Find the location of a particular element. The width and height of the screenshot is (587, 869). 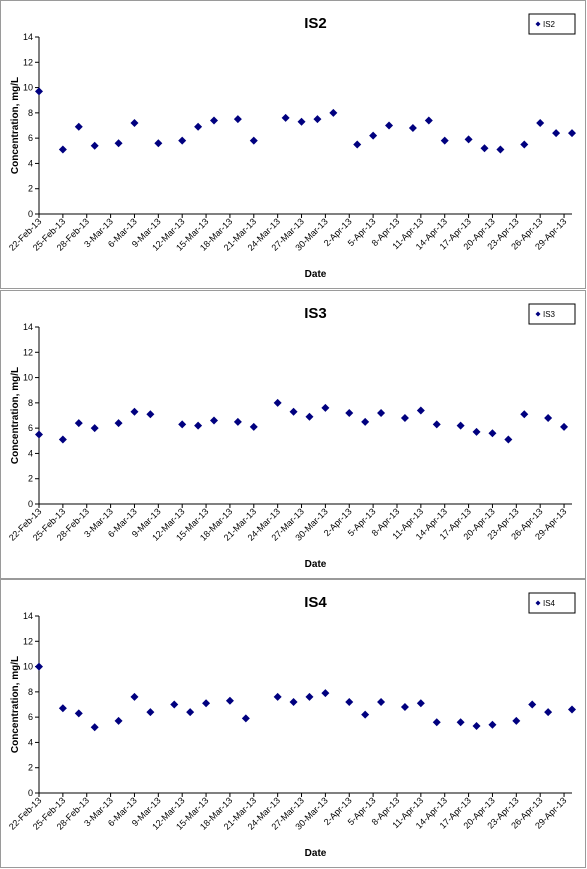

chart-title: IS2 is located at coordinates (315, 23).